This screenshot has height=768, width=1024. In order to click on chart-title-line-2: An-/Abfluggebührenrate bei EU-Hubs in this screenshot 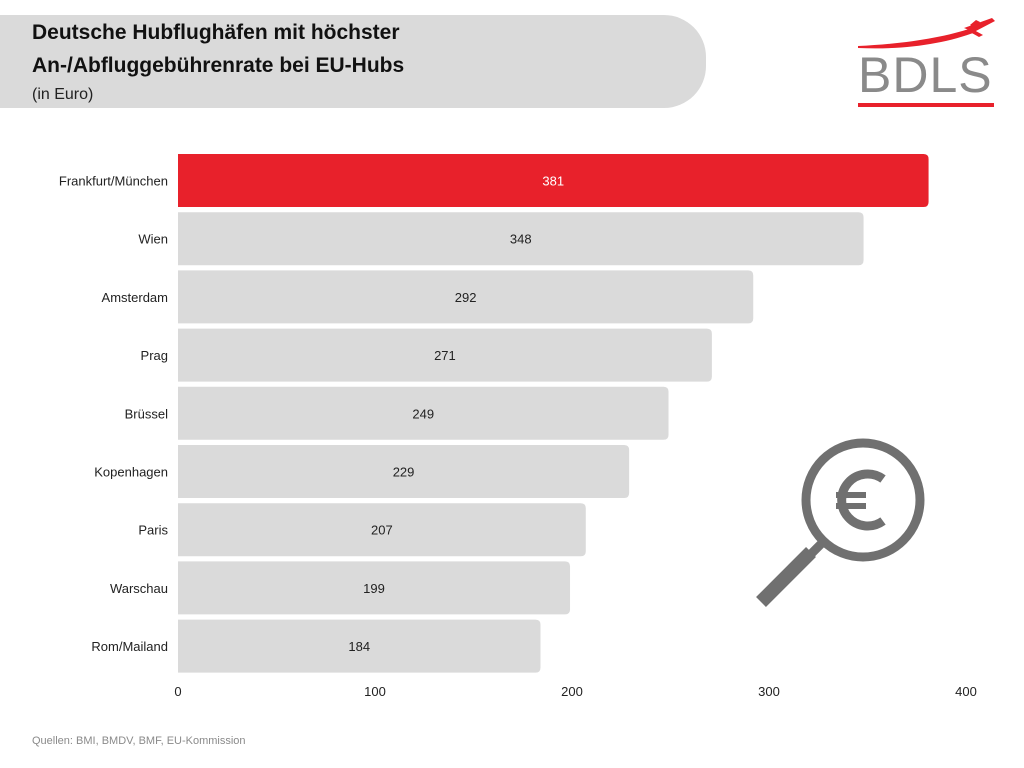, I will do `click(218, 65)`.